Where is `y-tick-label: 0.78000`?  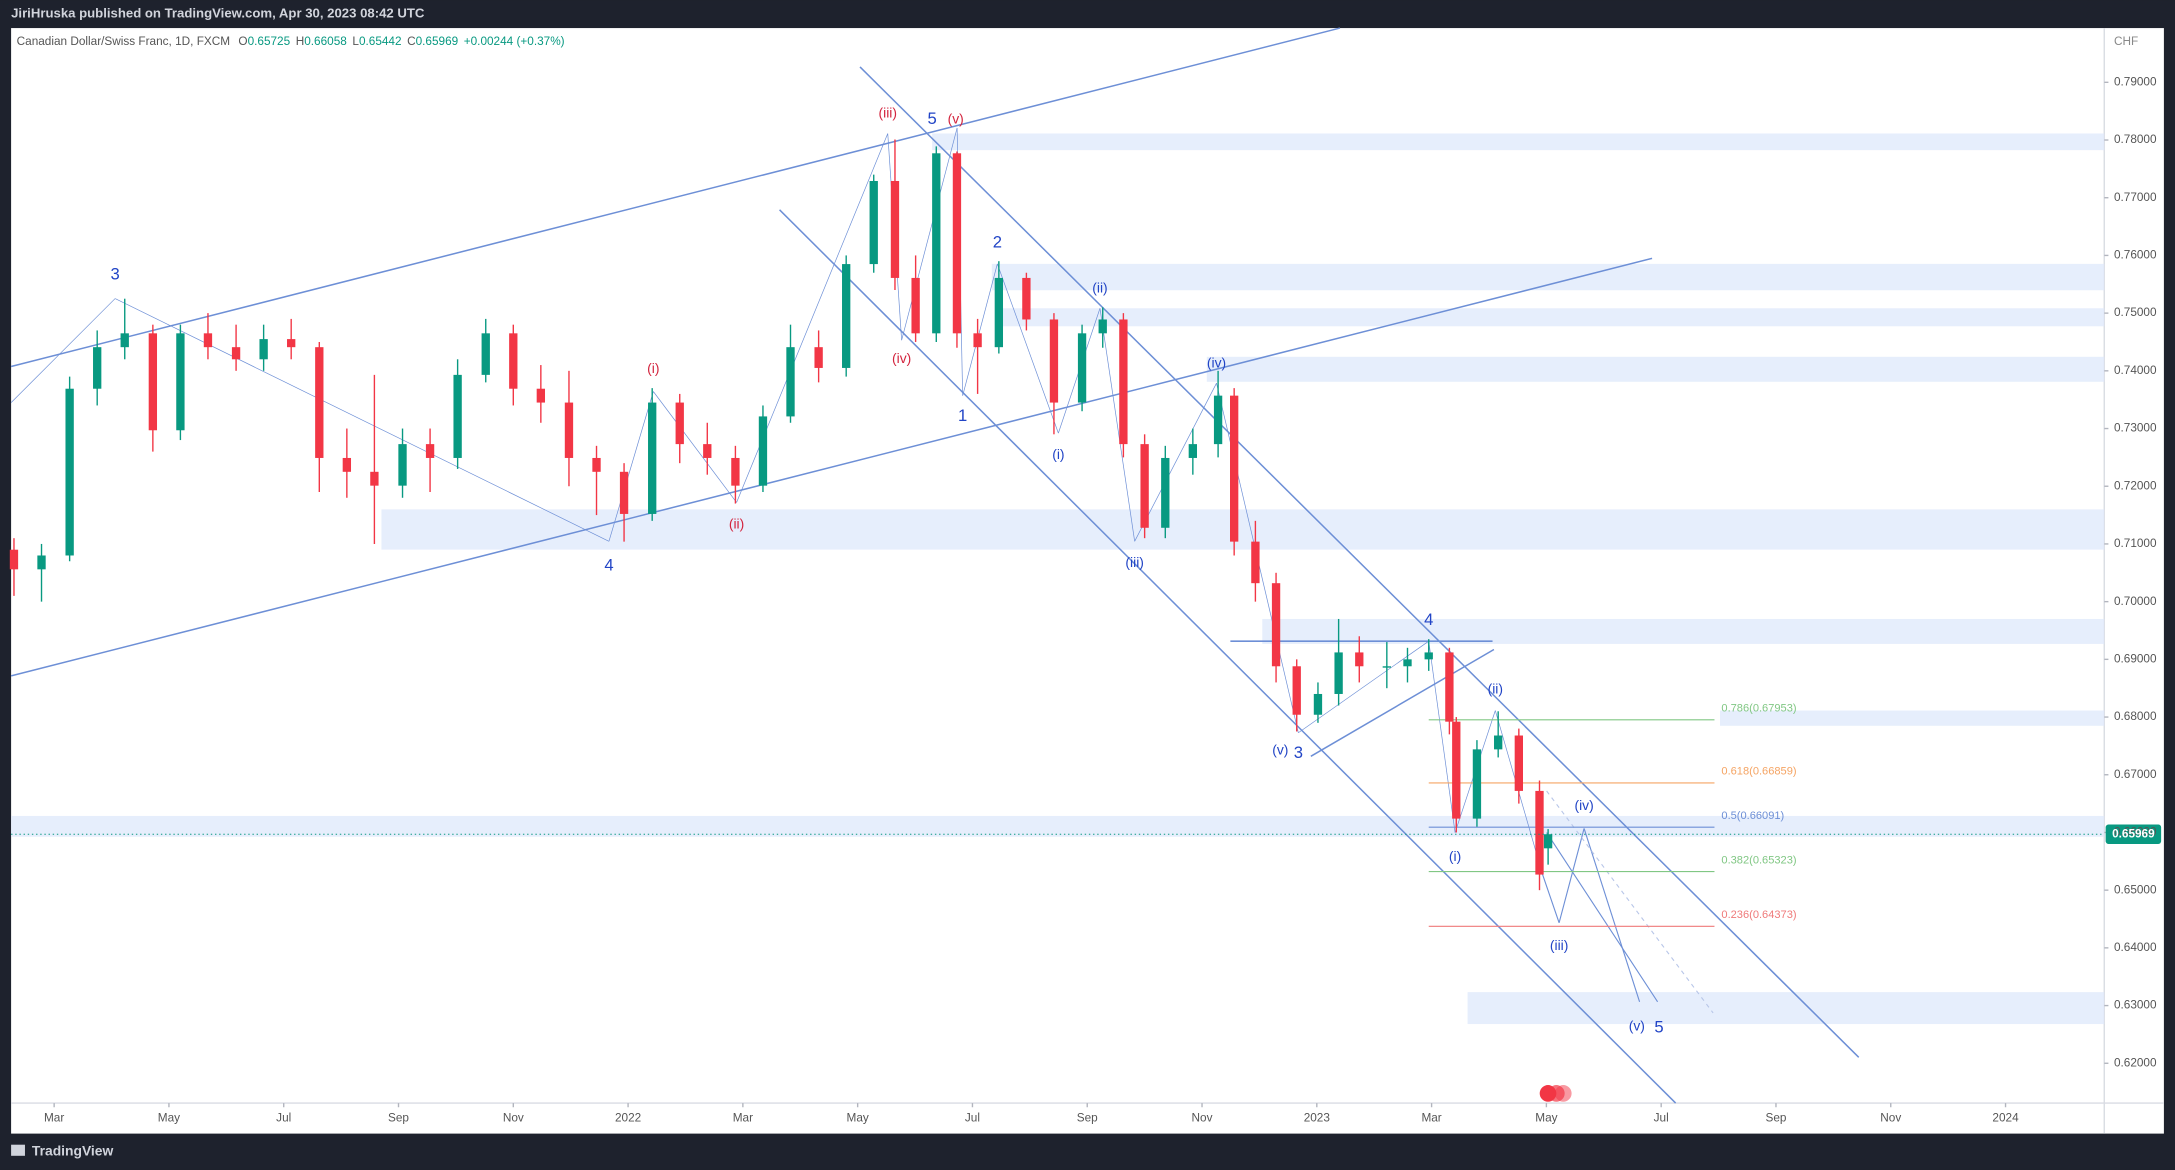
y-tick-label: 0.78000 is located at coordinates (2135, 139).